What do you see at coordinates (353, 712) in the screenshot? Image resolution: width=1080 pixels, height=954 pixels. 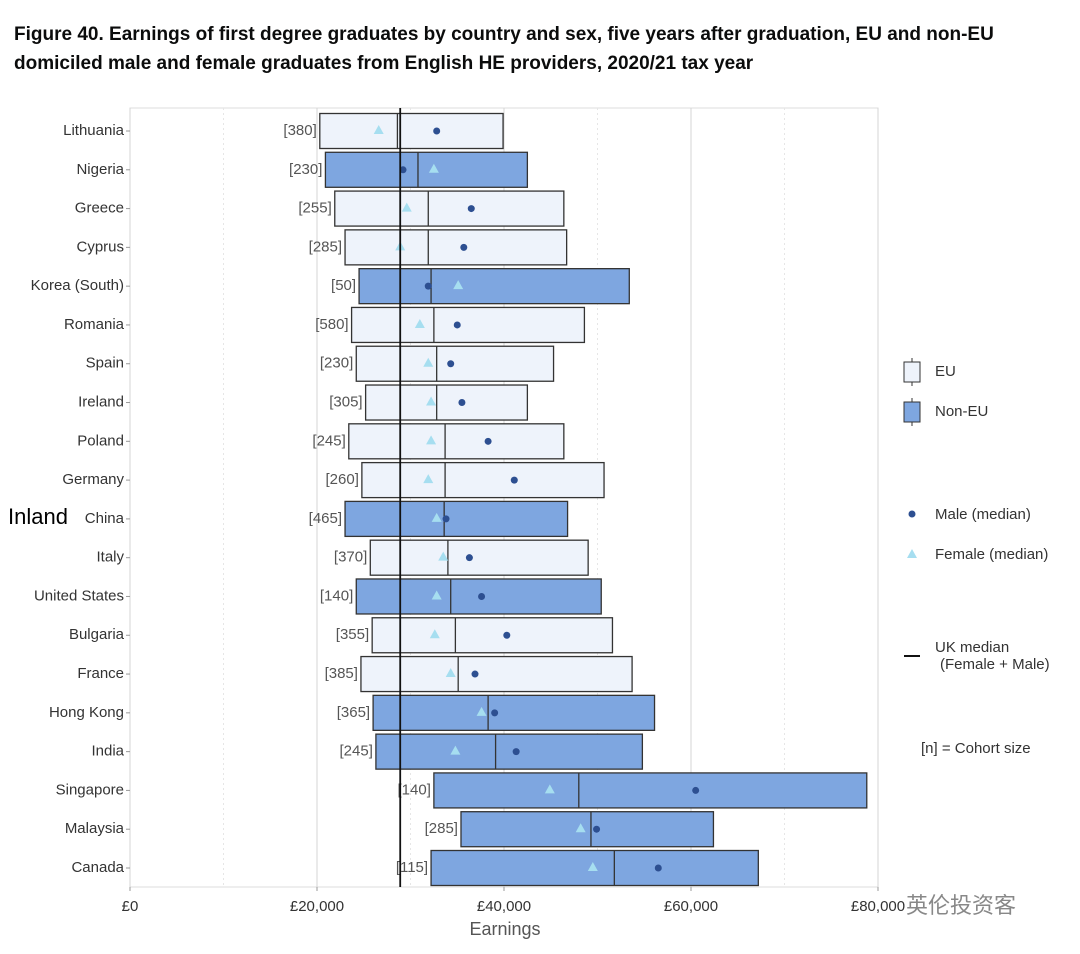 I see `cohort-label: [365]` at bounding box center [353, 712].